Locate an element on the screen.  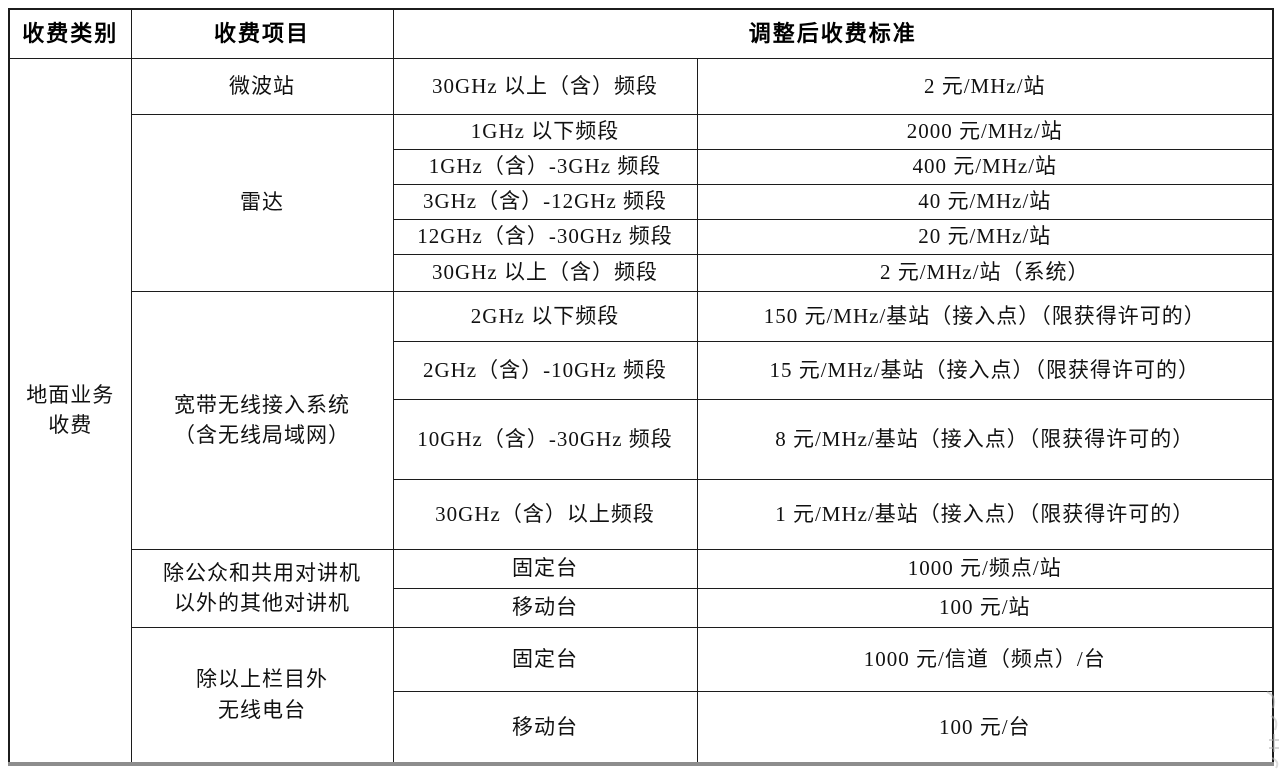
table-row: 30GHz（含）以上频段 1 元/MHz/基站（接入点）（限获得许可的） is located at coordinates (641, 514).